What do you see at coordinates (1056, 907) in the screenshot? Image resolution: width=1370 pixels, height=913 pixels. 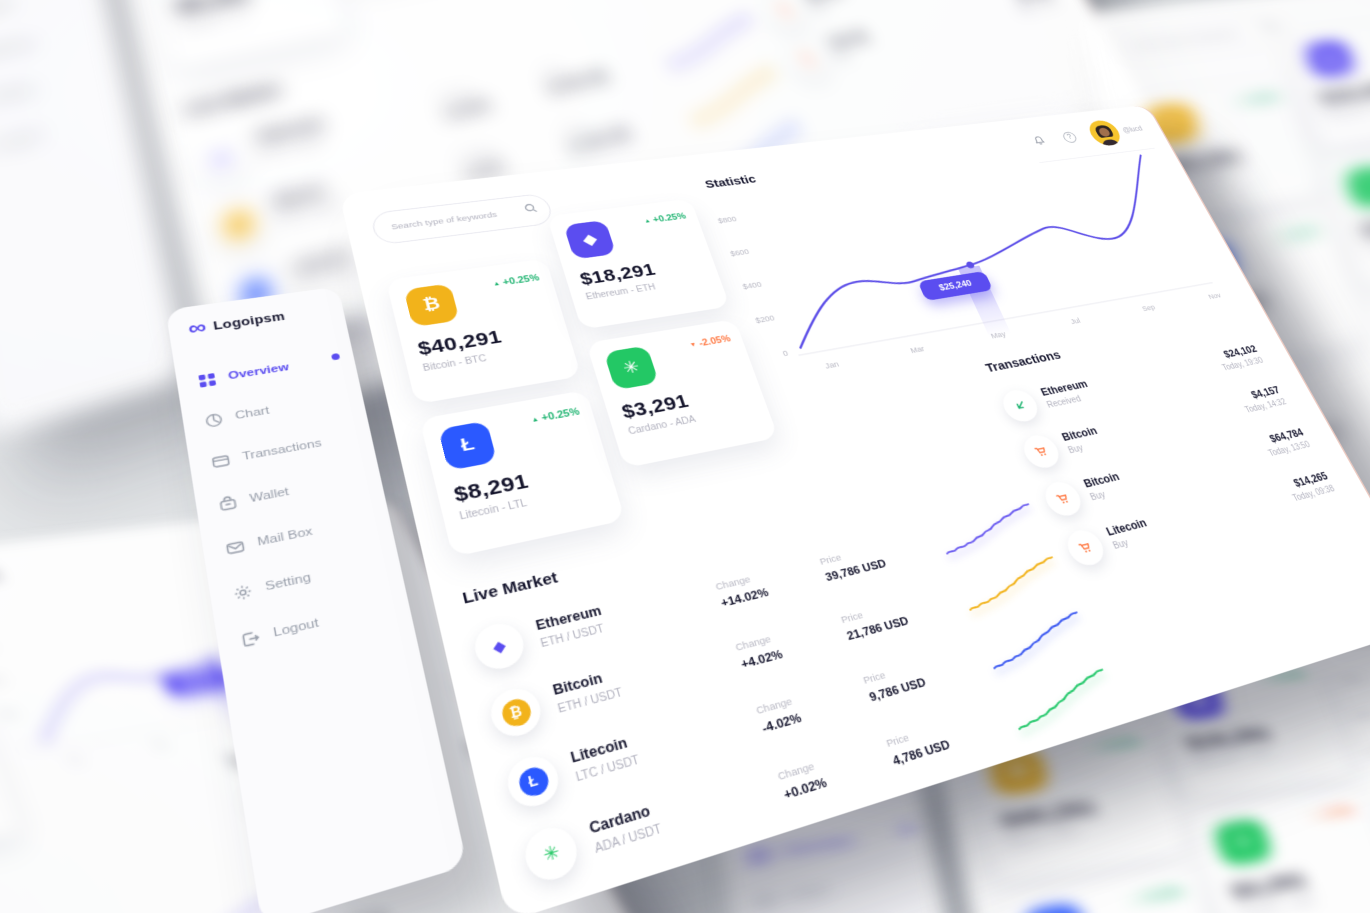 I see `litecoin-icon: Ł` at bounding box center [1056, 907].